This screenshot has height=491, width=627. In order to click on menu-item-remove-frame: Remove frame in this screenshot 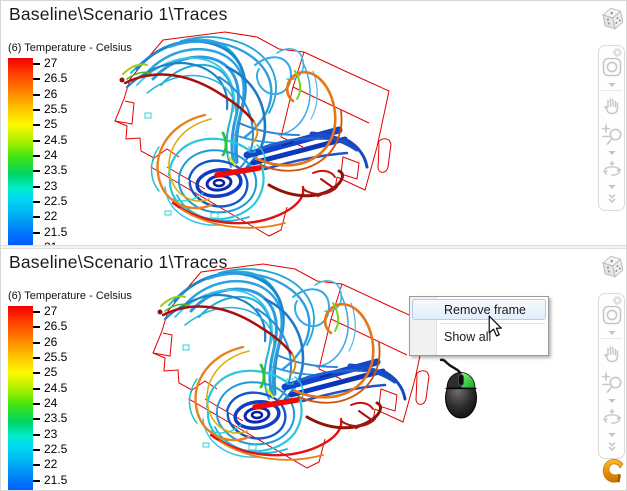, I will do `click(479, 309)`.